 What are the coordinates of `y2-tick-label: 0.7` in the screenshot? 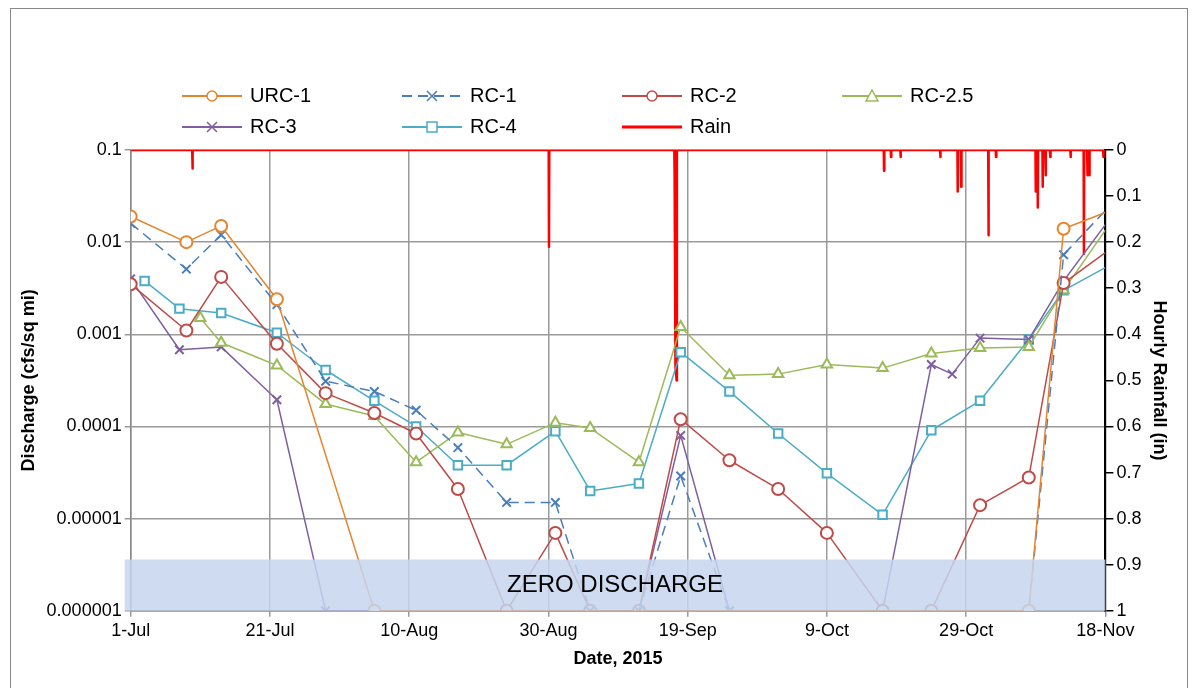 It's located at (1129, 471).